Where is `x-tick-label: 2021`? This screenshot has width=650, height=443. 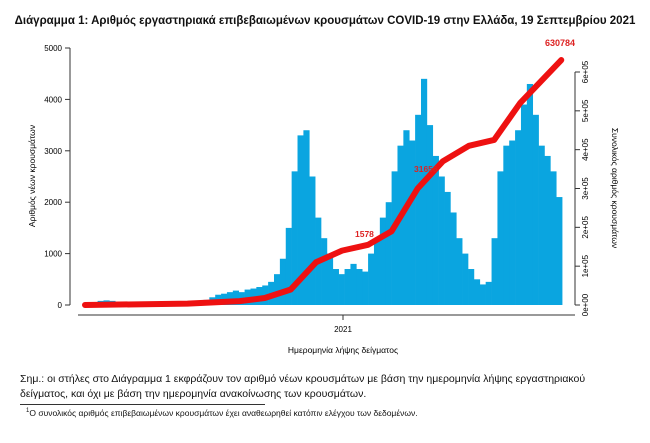
x-tick-label: 2021 is located at coordinates (343, 329).